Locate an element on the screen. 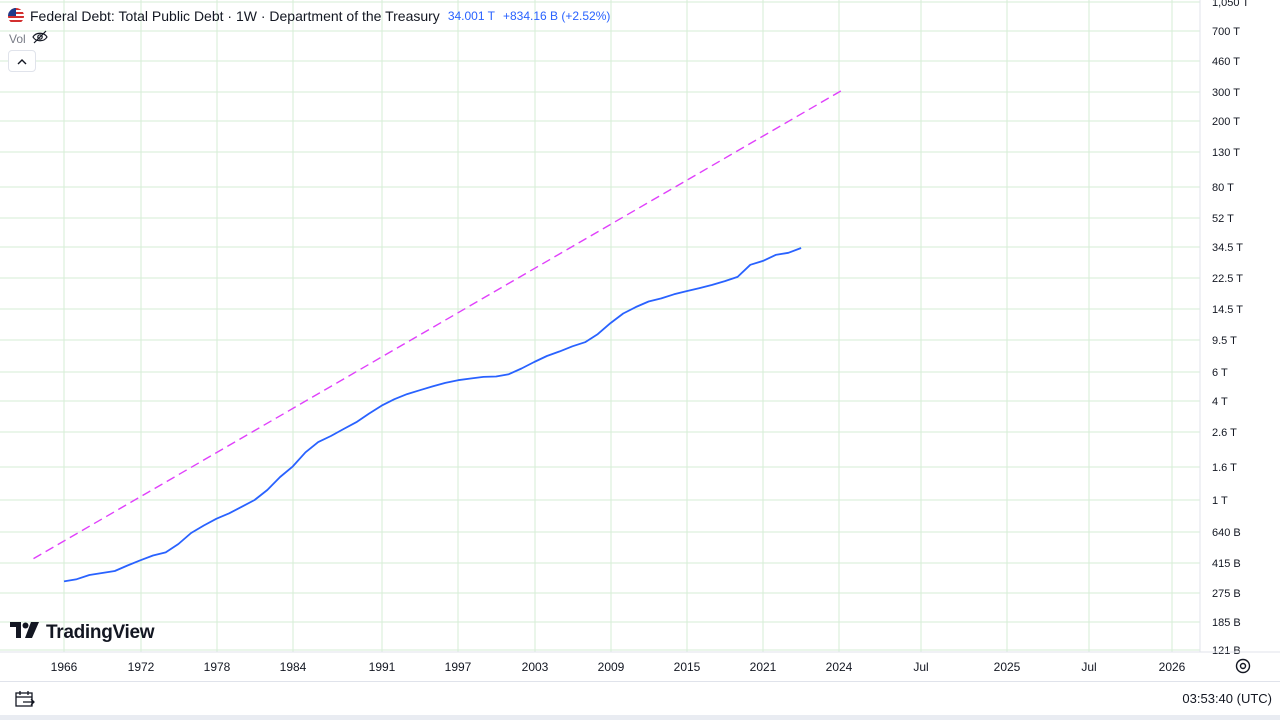 The height and width of the screenshot is (720, 1280). y-tick-label: 1.6 T is located at coordinates (1224, 468).